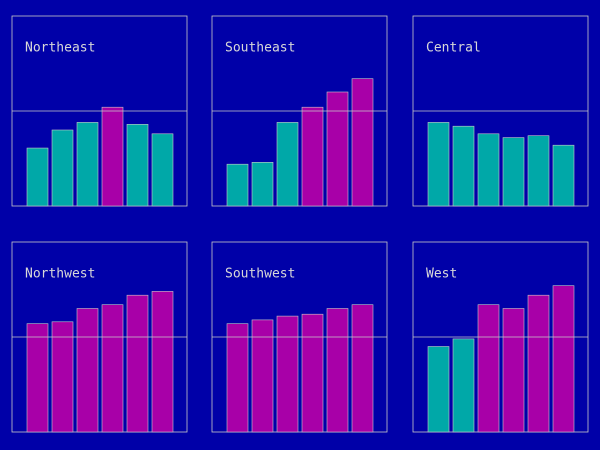  What do you see at coordinates (260, 274) in the screenshot?
I see `panel-title: Southwest` at bounding box center [260, 274].